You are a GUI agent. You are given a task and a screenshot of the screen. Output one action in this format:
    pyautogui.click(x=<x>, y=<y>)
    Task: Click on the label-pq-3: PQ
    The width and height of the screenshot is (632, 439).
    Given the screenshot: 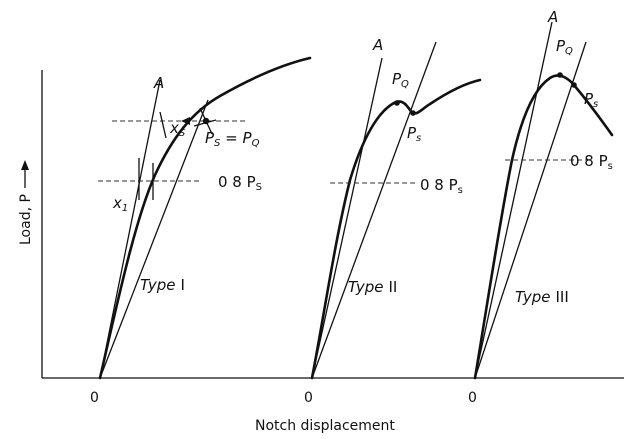 What is the action you would take?
    pyautogui.click(x=564, y=47)
    